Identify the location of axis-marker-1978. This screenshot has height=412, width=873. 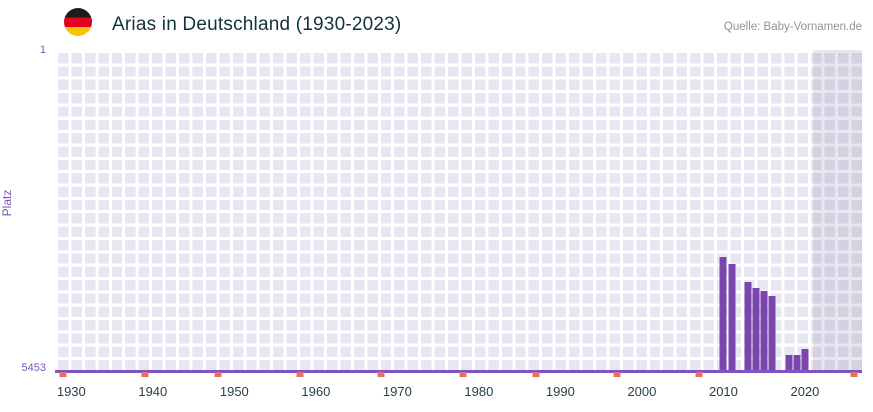
(463, 374).